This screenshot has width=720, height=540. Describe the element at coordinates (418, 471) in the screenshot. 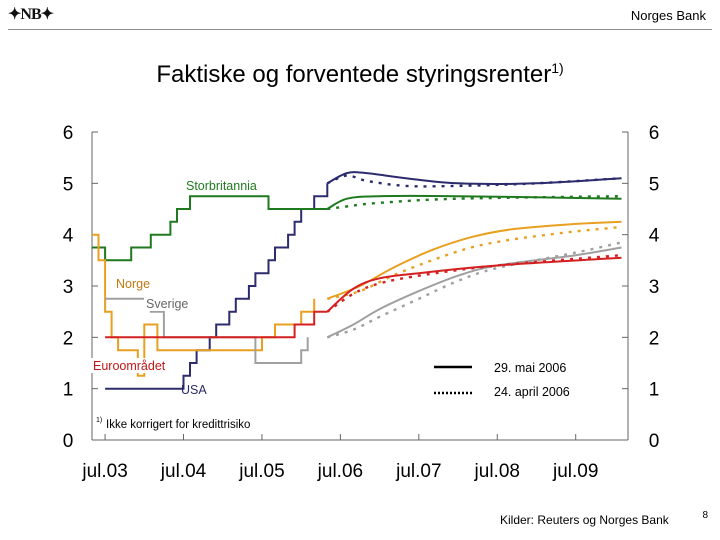

I see `x-tick-label-jul.07: jul.07` at that location.